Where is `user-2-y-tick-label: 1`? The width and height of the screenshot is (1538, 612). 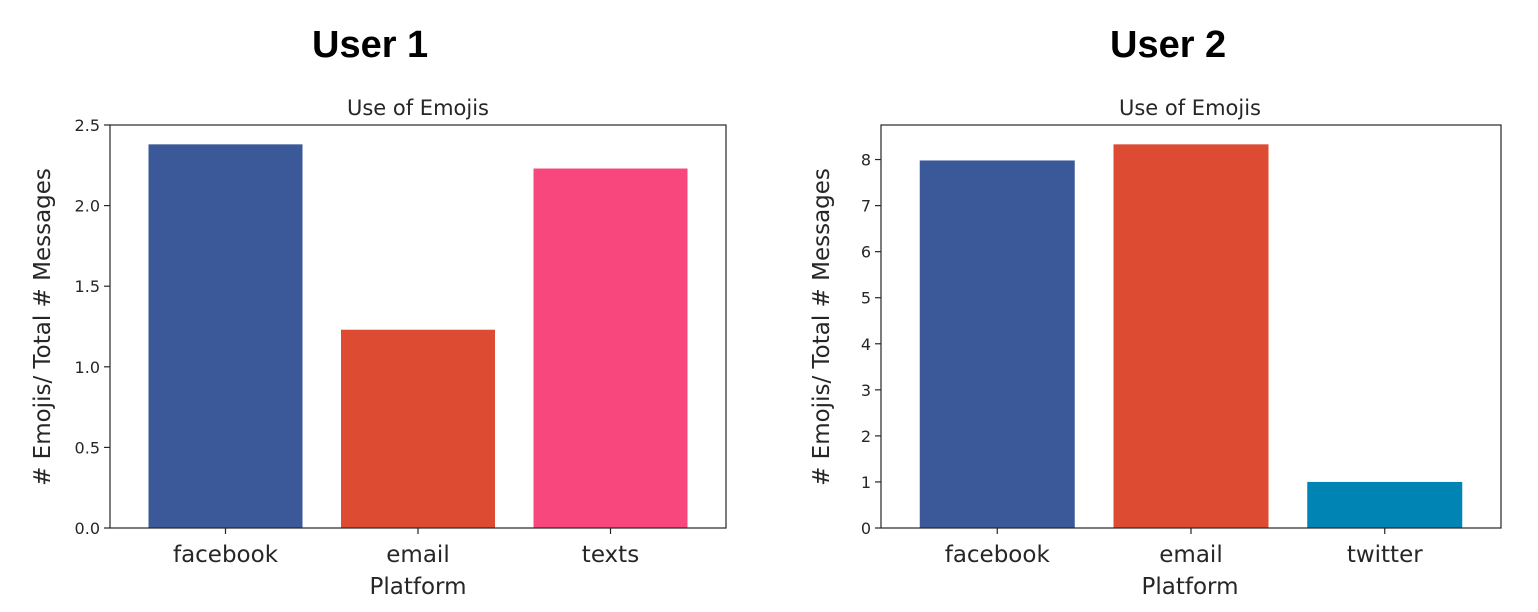 user-2-y-tick-label: 1 is located at coordinates (866, 482).